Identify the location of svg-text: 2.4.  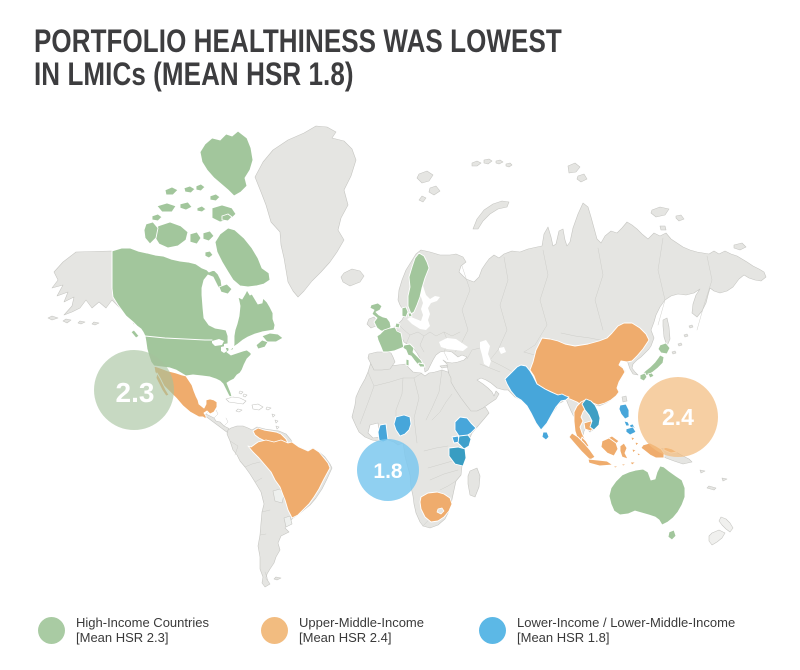
(678, 417).